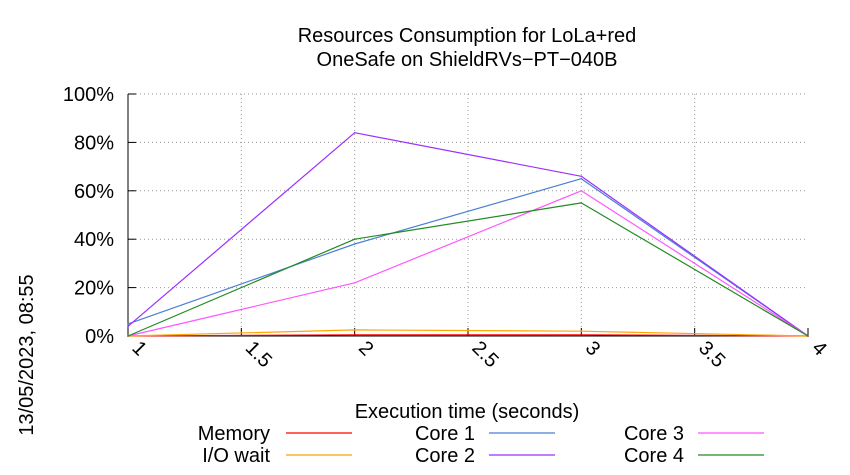  Describe the element at coordinates (467, 412) in the screenshot. I see `x-axis-label: Execution time (seconds)` at that location.